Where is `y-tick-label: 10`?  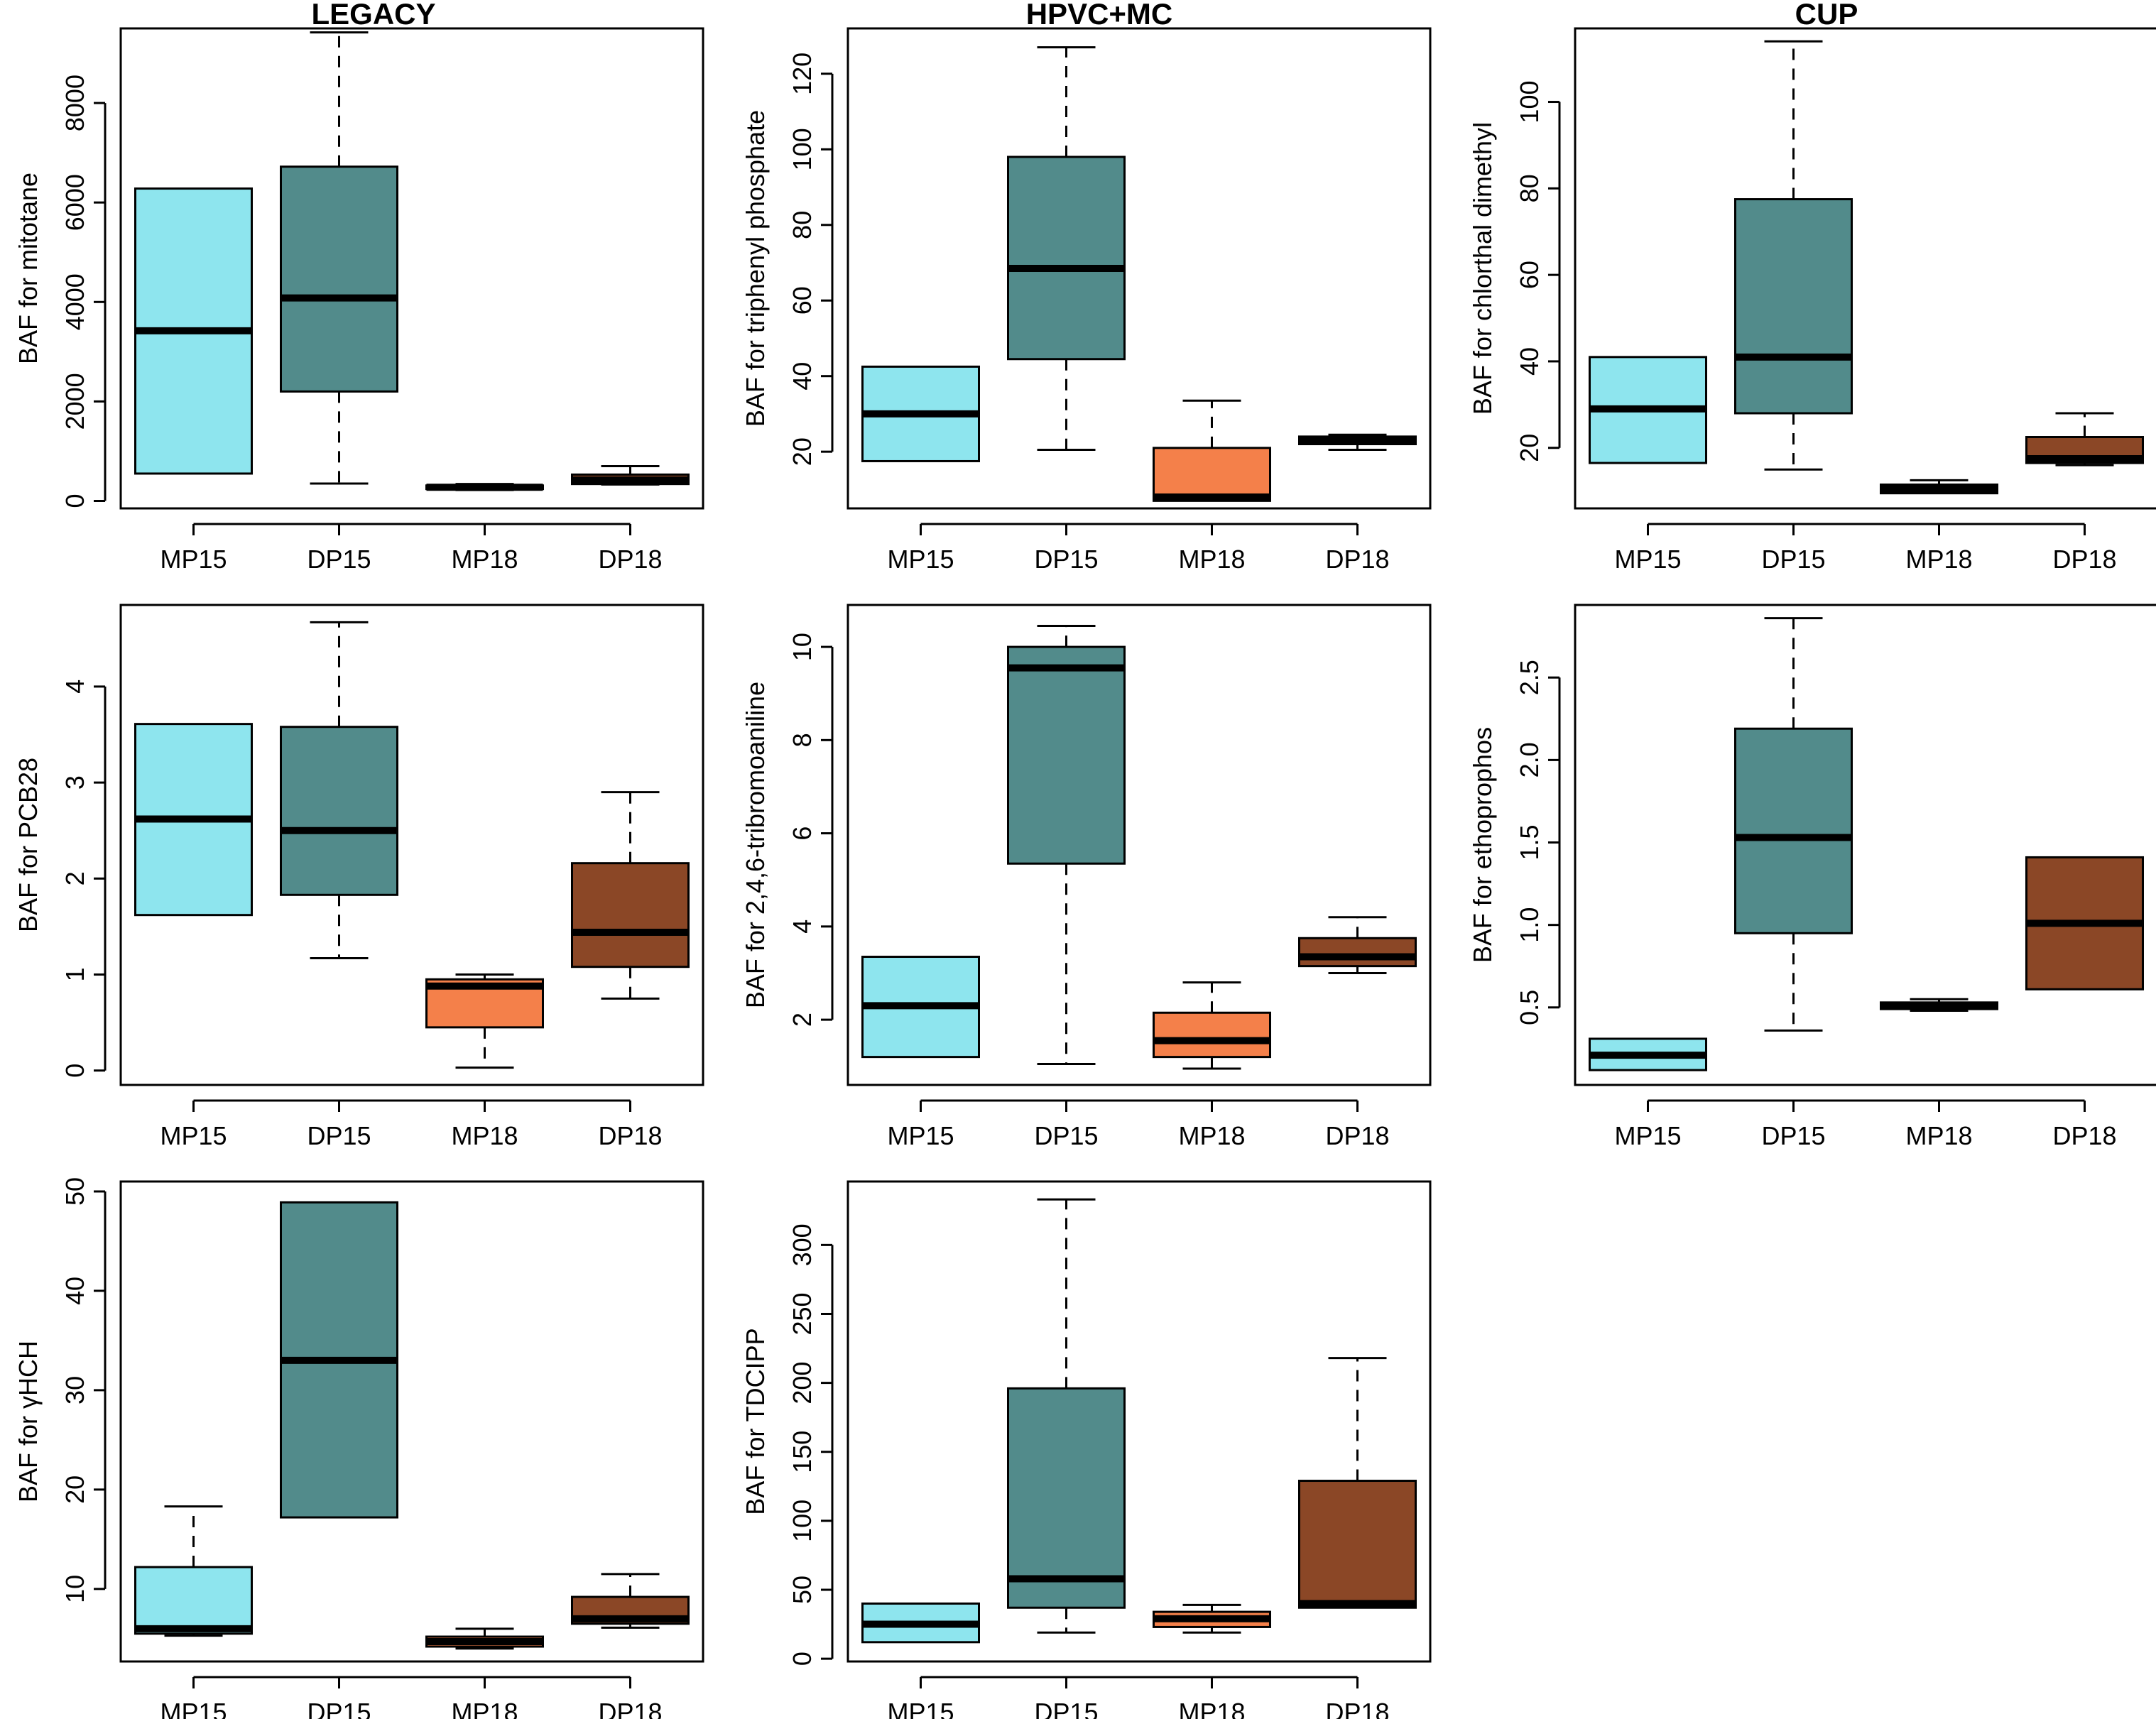
y-tick-label: 10 is located at coordinates (75, 1589).